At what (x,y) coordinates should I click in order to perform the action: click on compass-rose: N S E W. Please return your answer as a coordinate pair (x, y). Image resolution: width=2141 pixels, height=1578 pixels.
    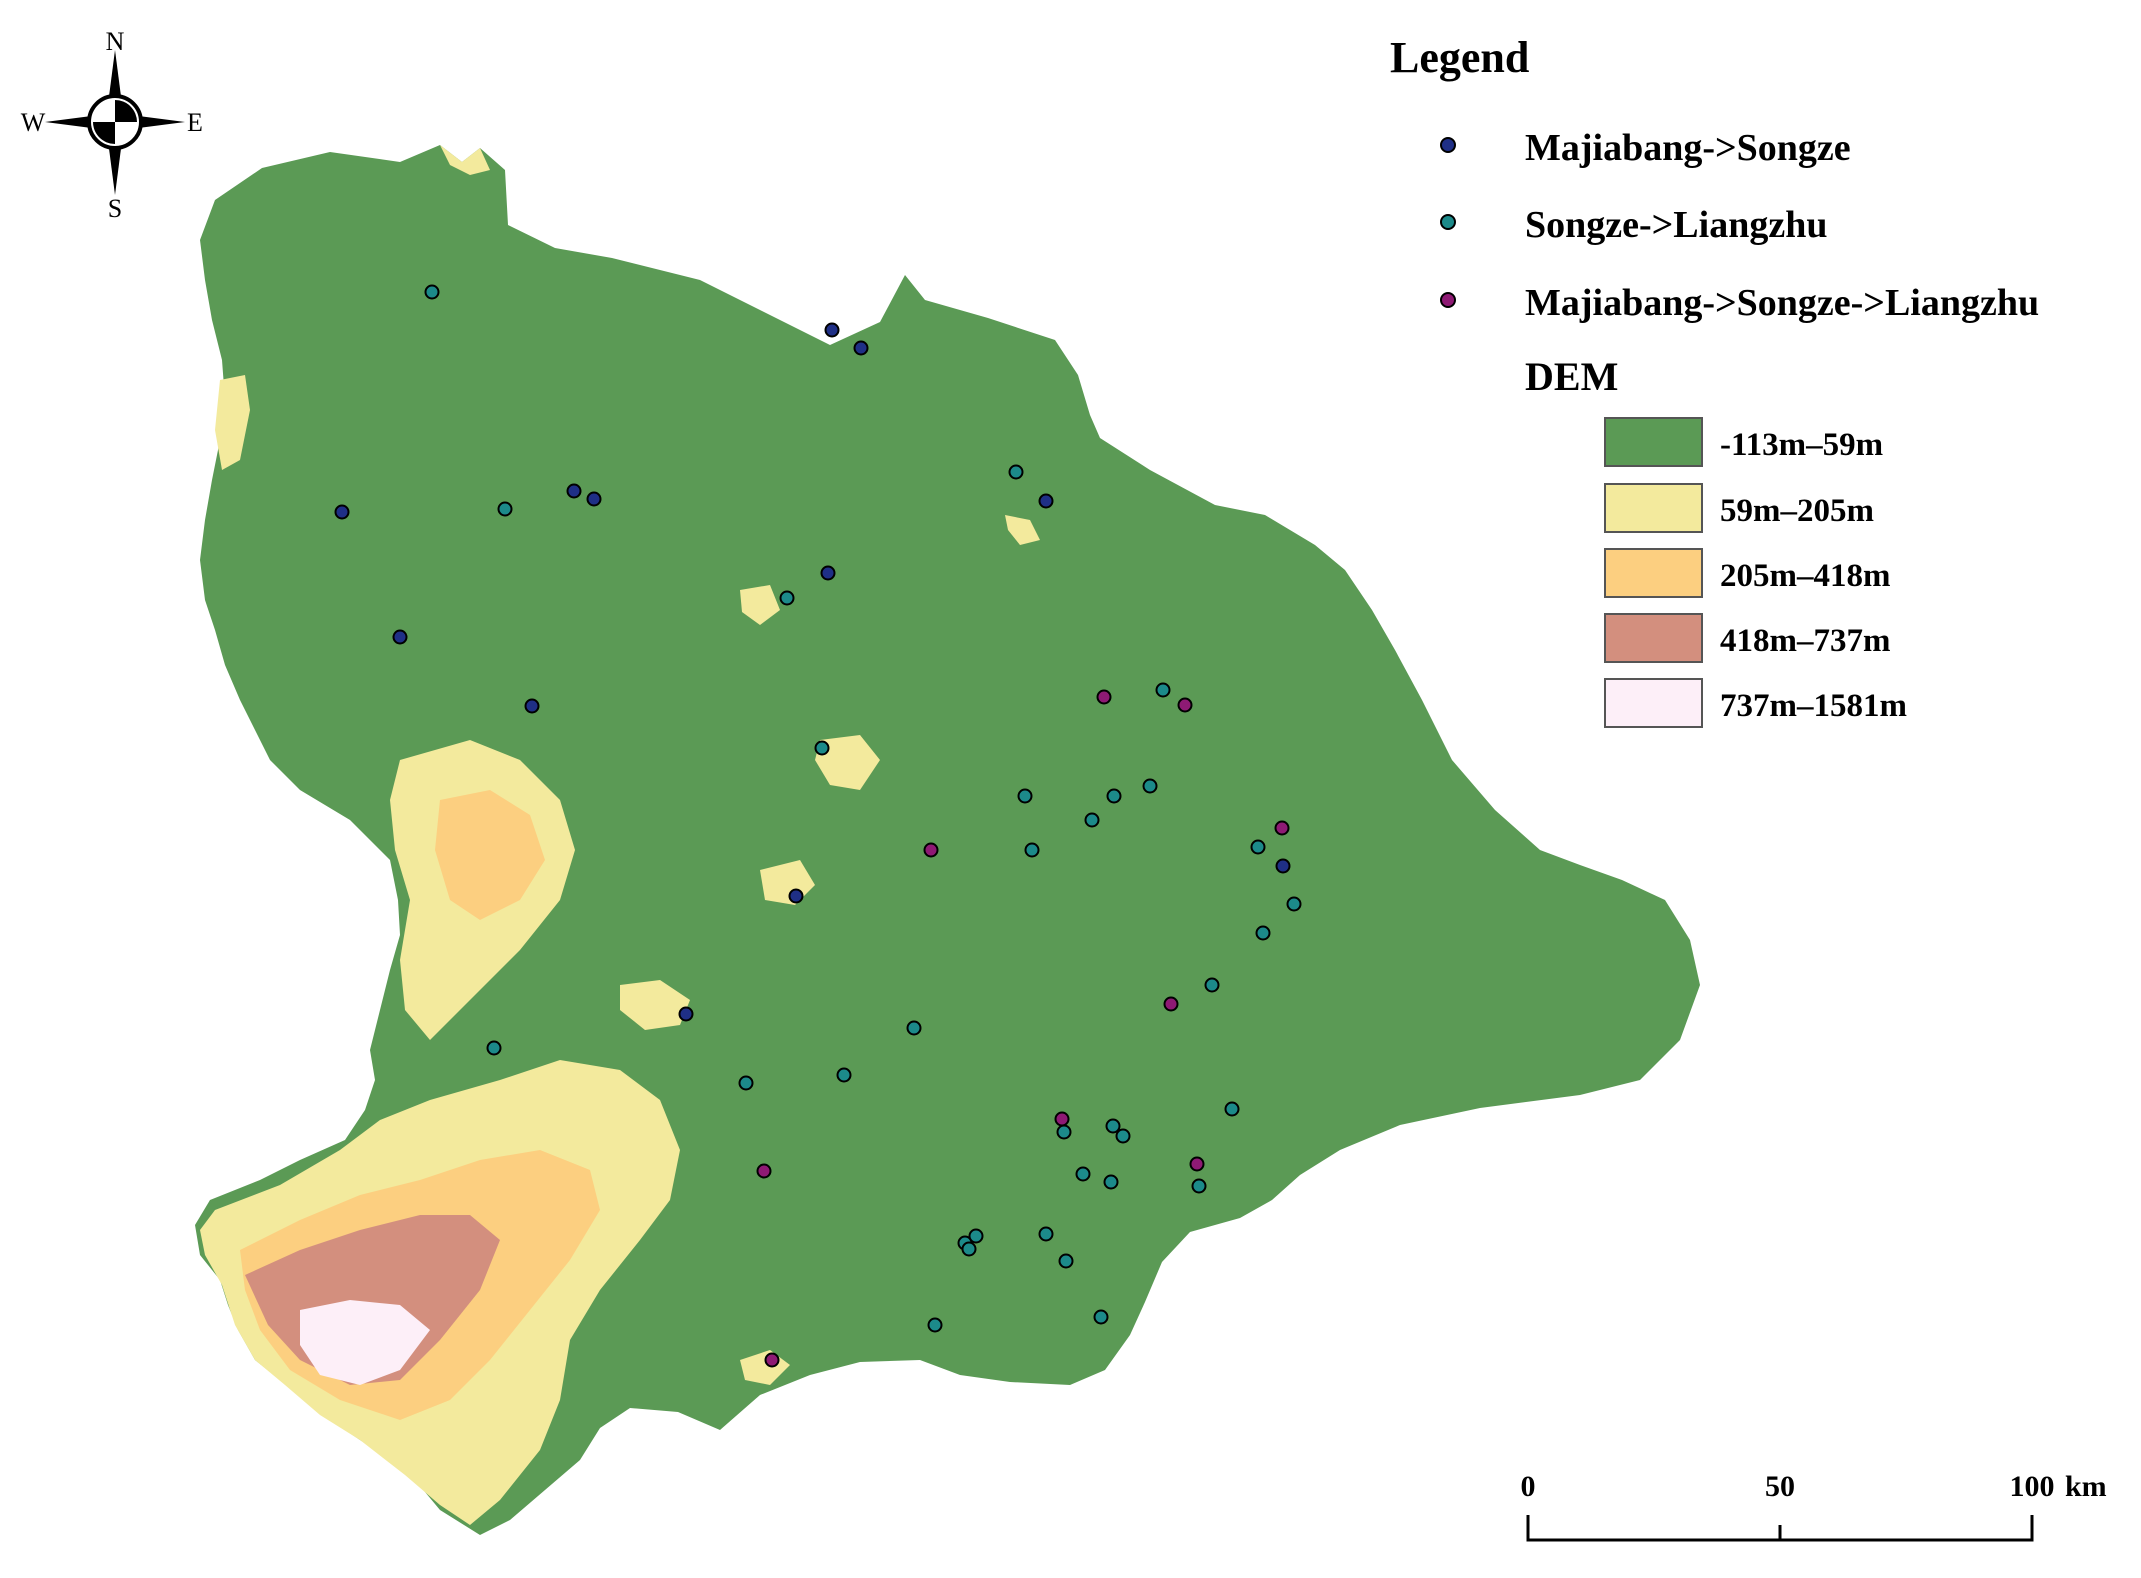
    Looking at the image, I should click on (112, 125).